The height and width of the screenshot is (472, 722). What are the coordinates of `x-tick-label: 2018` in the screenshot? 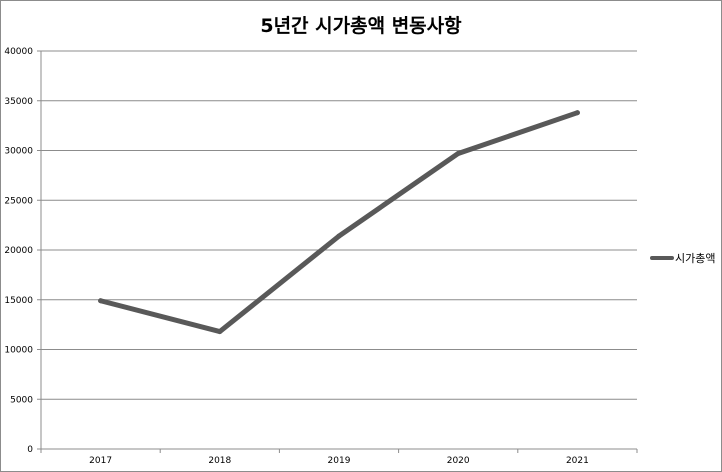 It's located at (219, 461).